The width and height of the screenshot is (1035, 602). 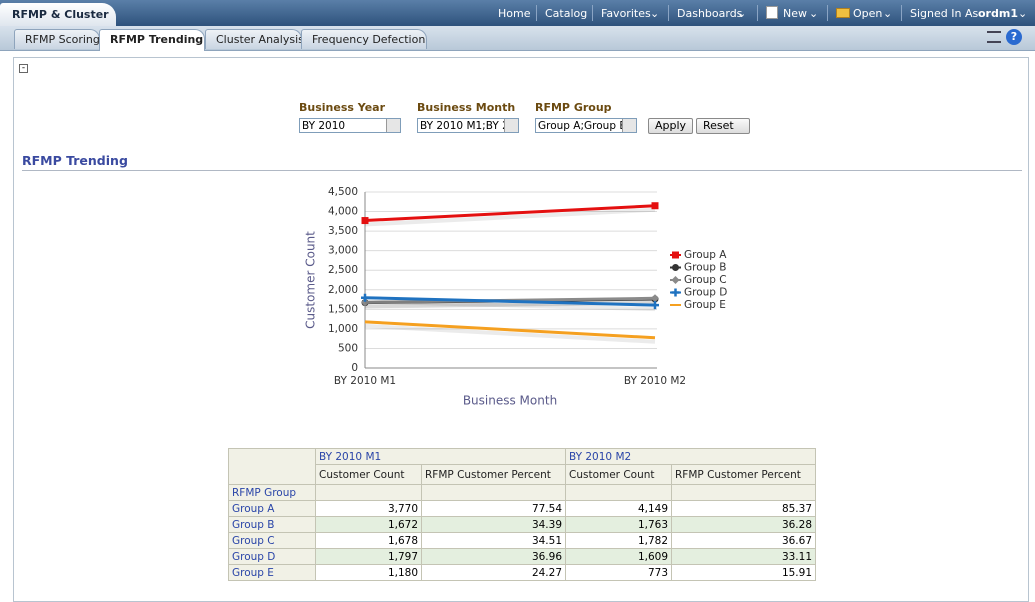 What do you see at coordinates (494, 573) in the screenshot?
I see `table-cell: 24.27` at bounding box center [494, 573].